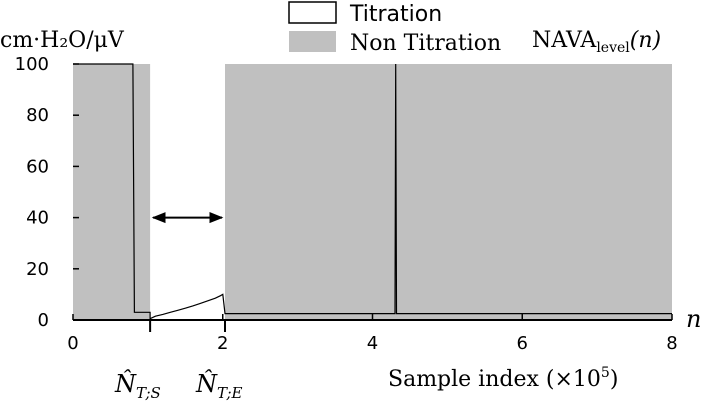  What do you see at coordinates (564, 40) in the screenshot?
I see `chart-title-main: NAVA` at bounding box center [564, 40].